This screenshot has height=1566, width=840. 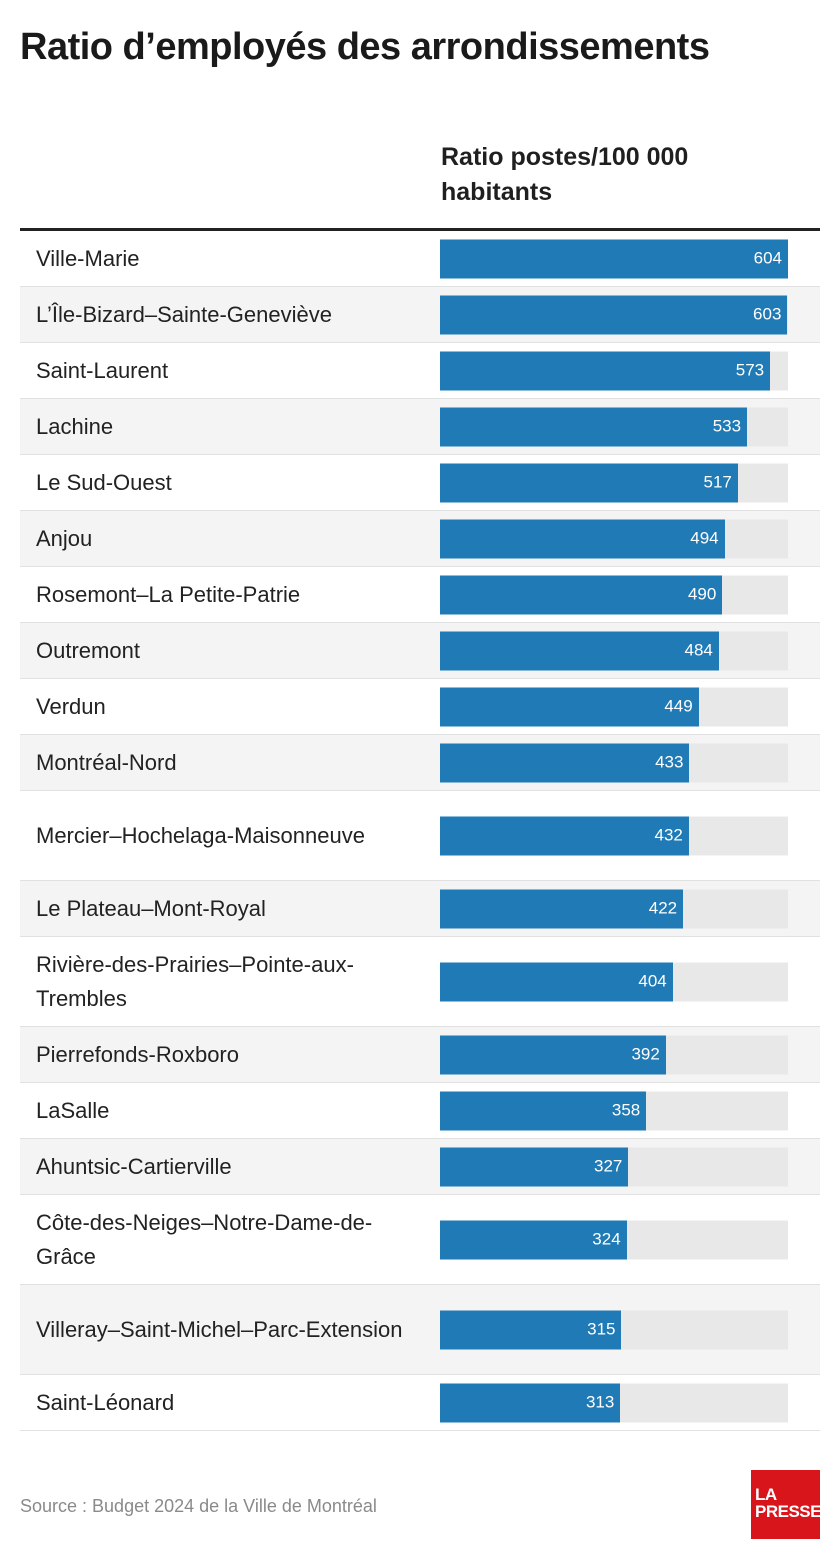 I want to click on table-row: Ville-Marie 604, so click(x=420, y=259).